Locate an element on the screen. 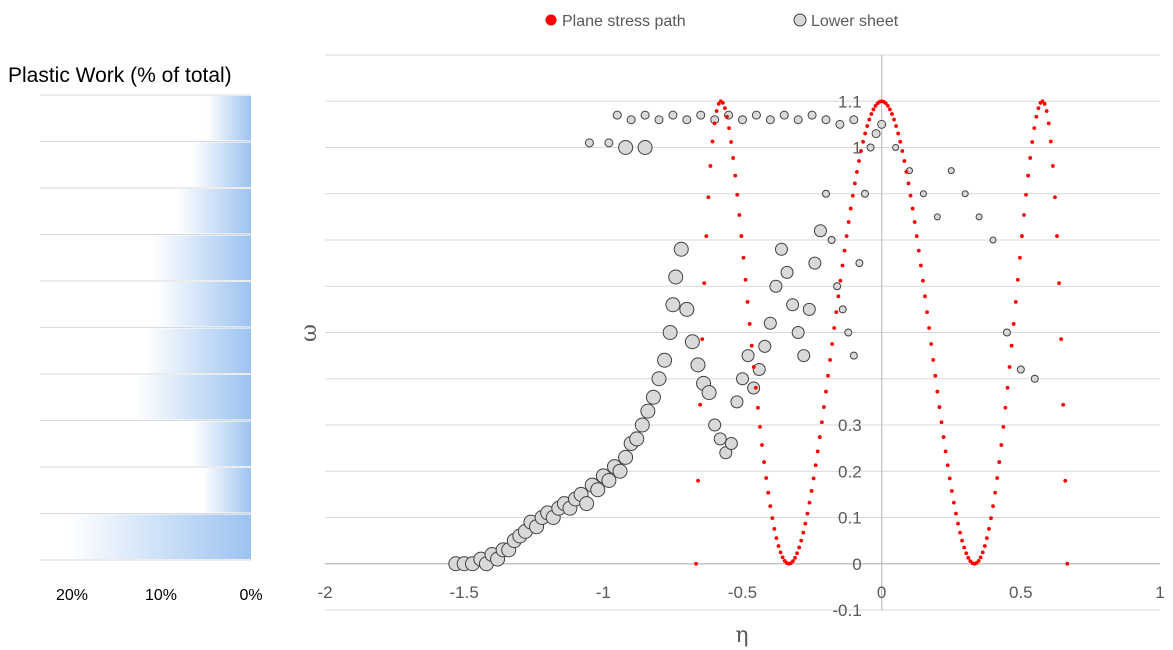 The height and width of the screenshot is (650, 1173). x-tick-label: 0.5 is located at coordinates (1021, 592).